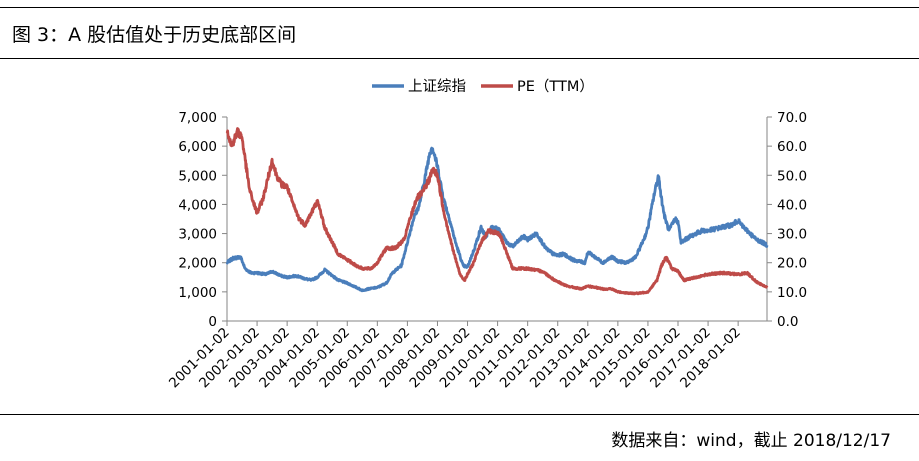 The width and height of the screenshot is (919, 461). What do you see at coordinates (197, 235) in the screenshot?
I see `y-left-tick-label: 3,000` at bounding box center [197, 235].